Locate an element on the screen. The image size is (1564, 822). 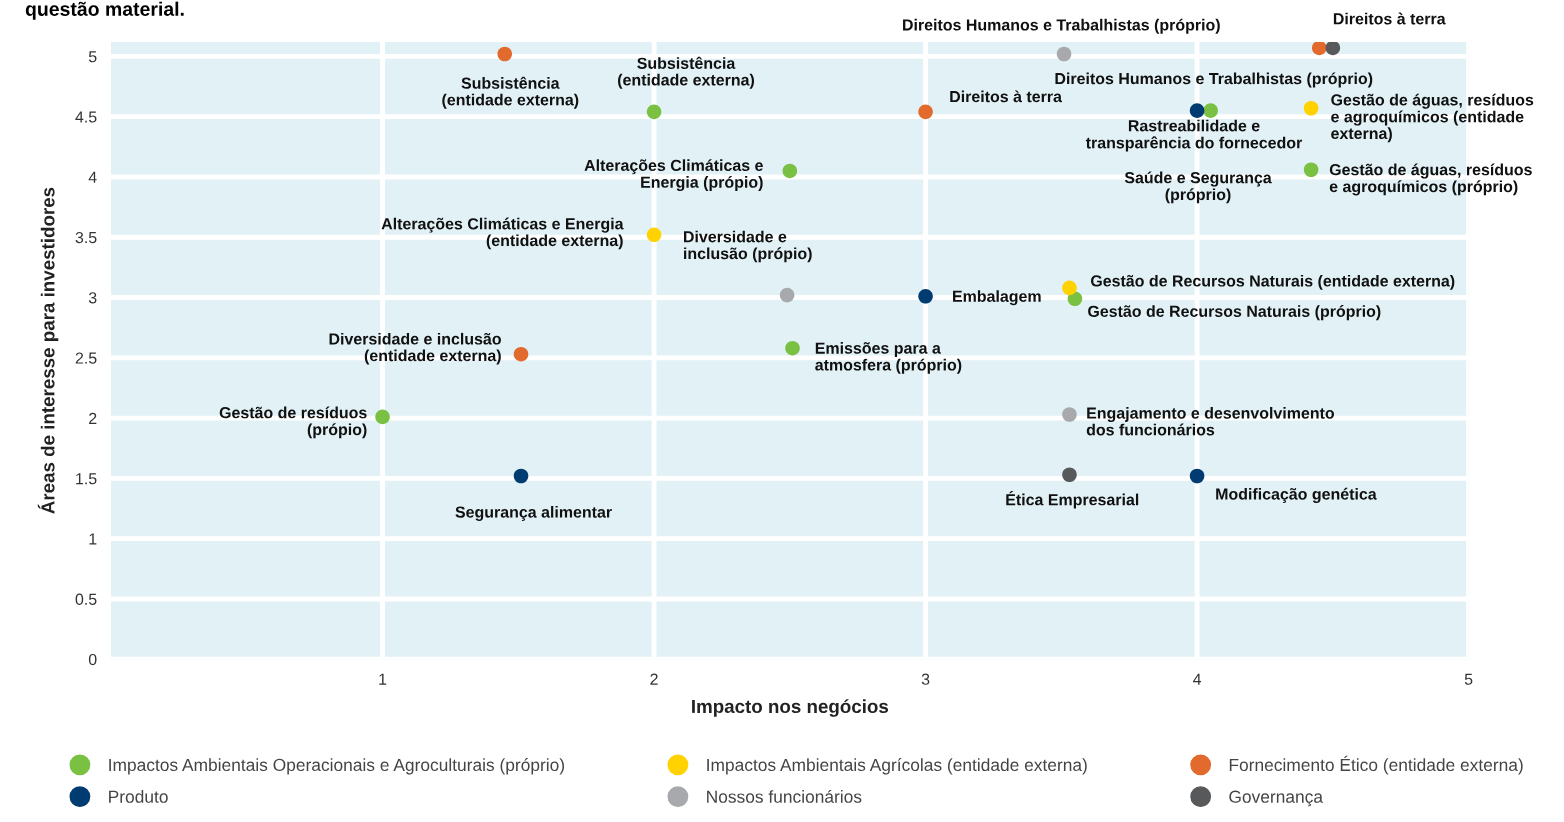
x-tick-label: 1 is located at coordinates (383, 679).